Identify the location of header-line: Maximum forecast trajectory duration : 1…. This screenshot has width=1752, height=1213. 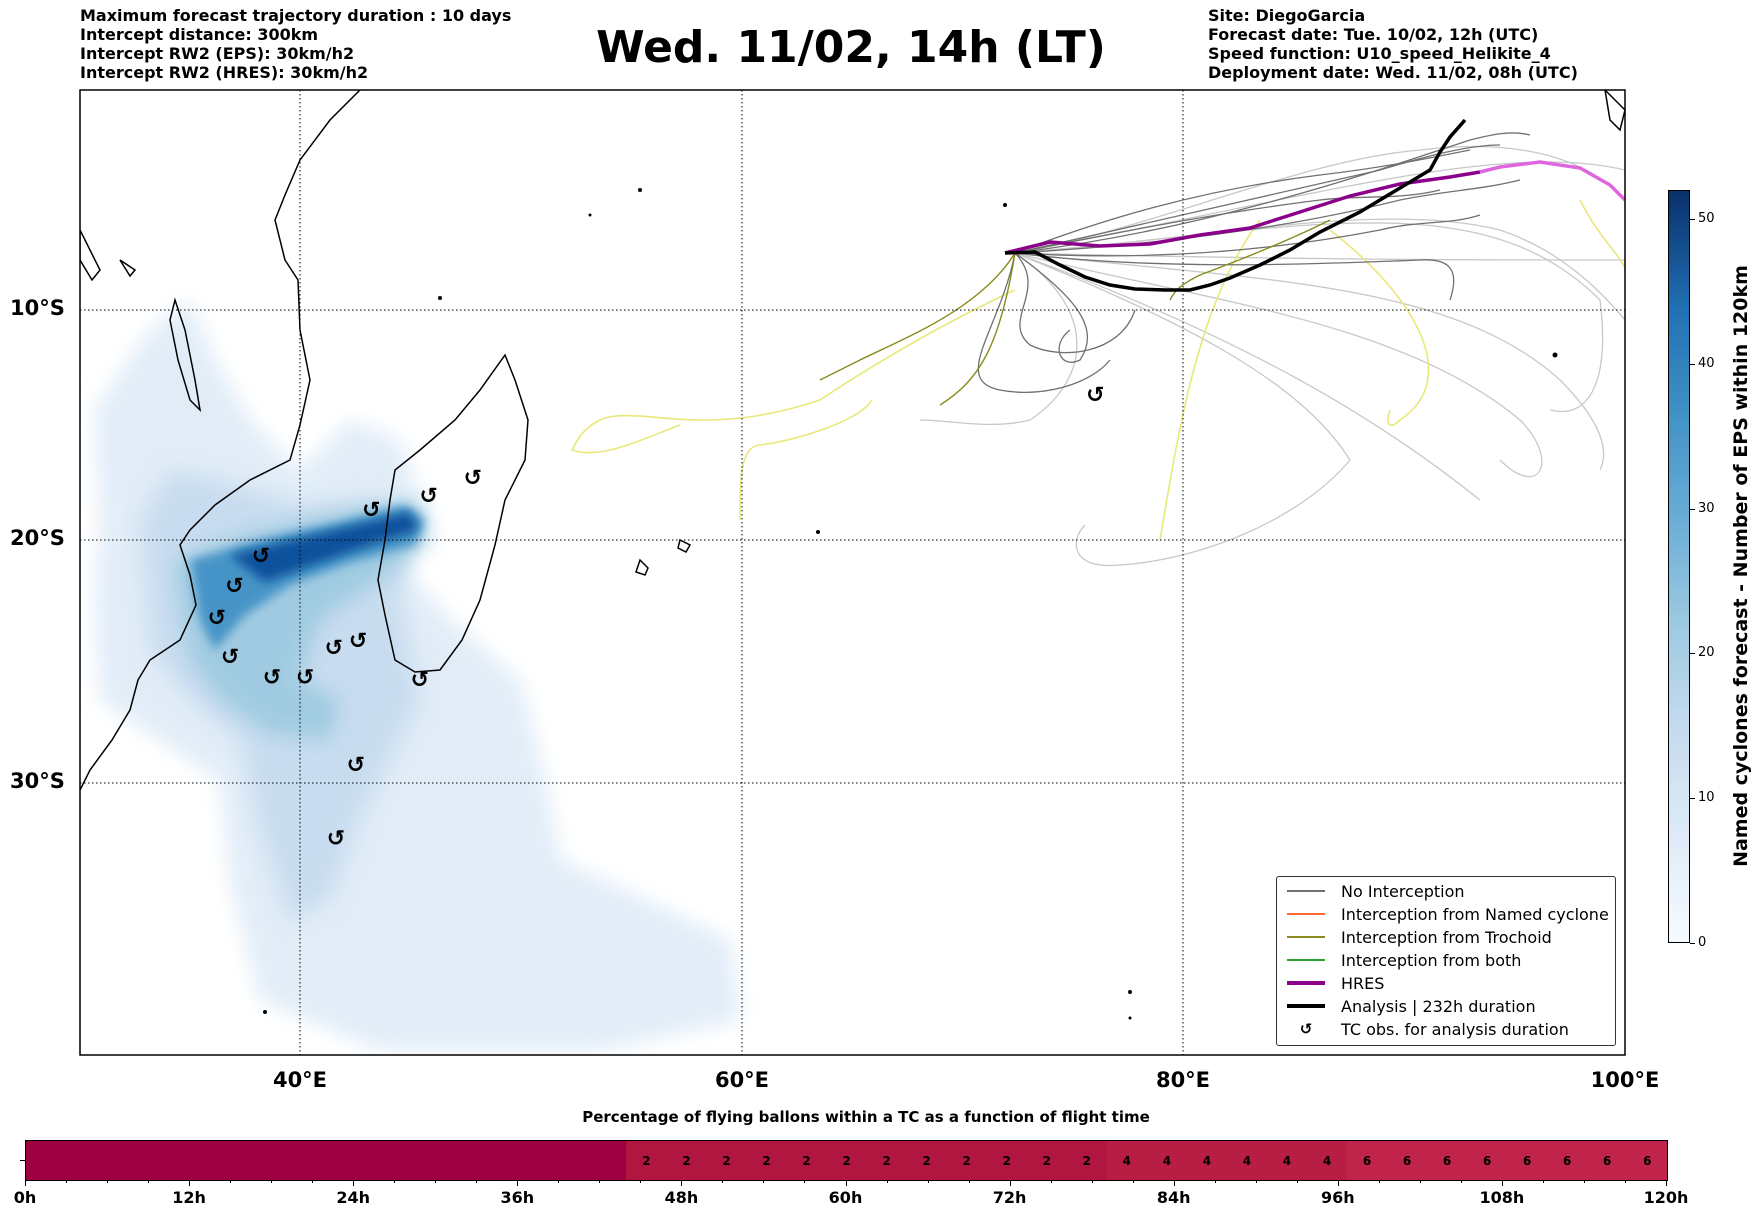
(296, 15).